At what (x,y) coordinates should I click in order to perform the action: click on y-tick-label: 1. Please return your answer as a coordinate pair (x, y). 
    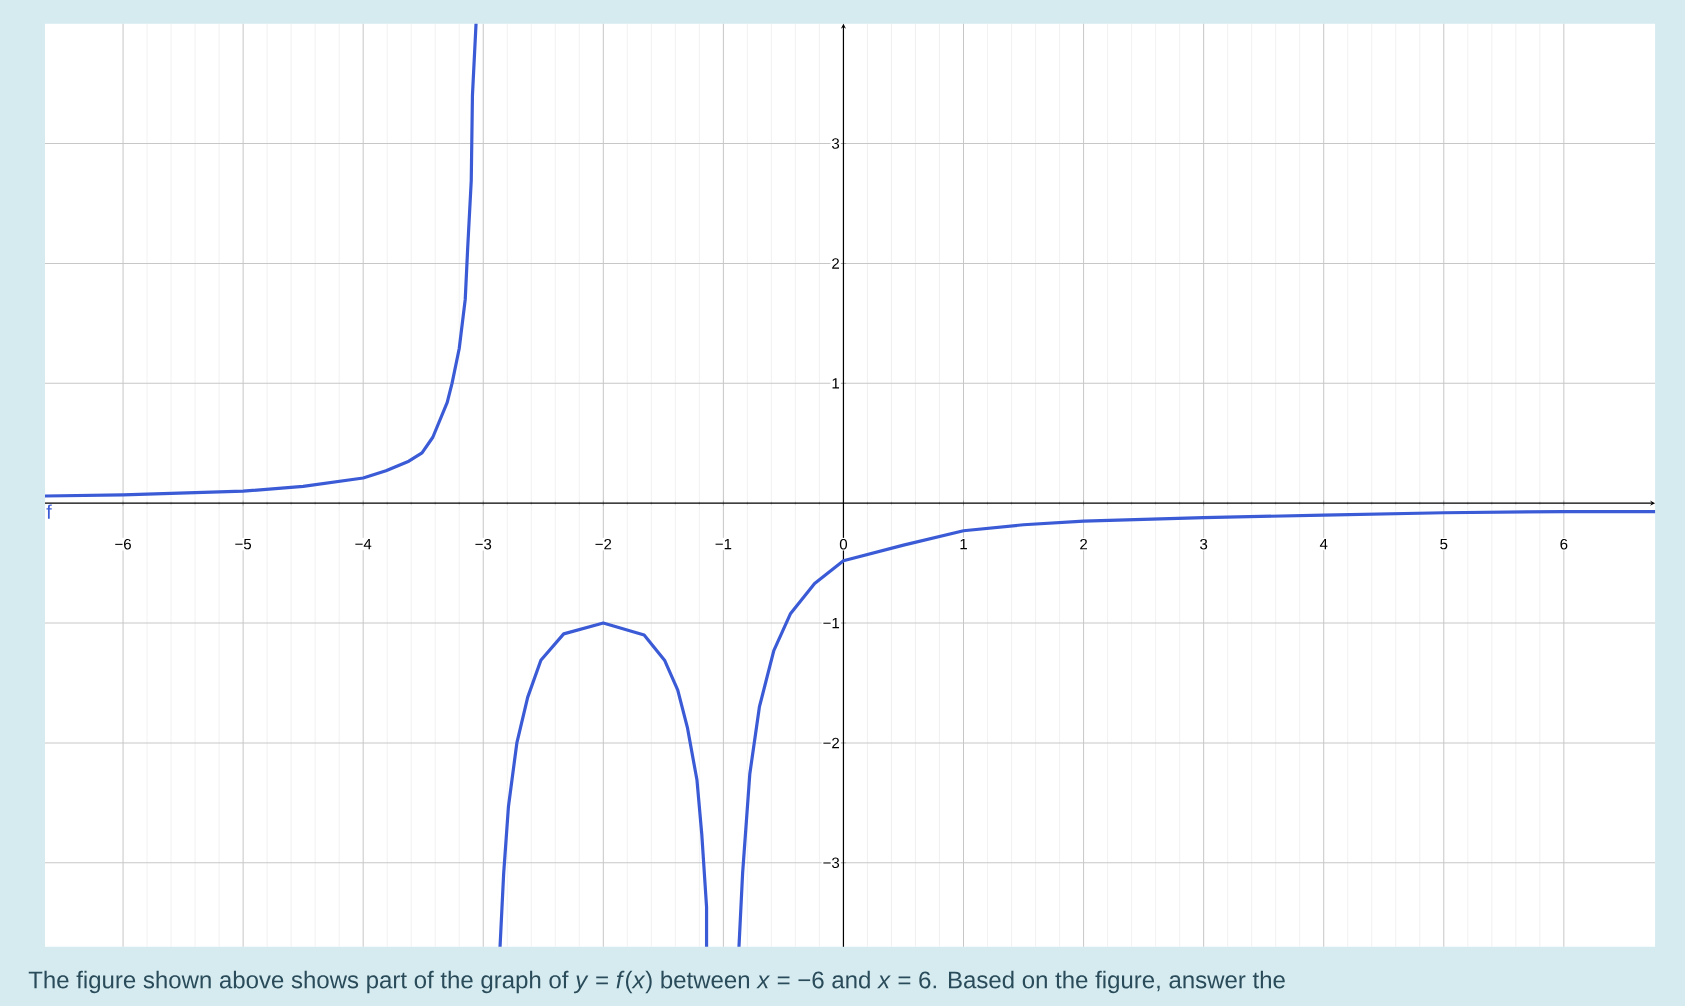
    Looking at the image, I should click on (836, 383).